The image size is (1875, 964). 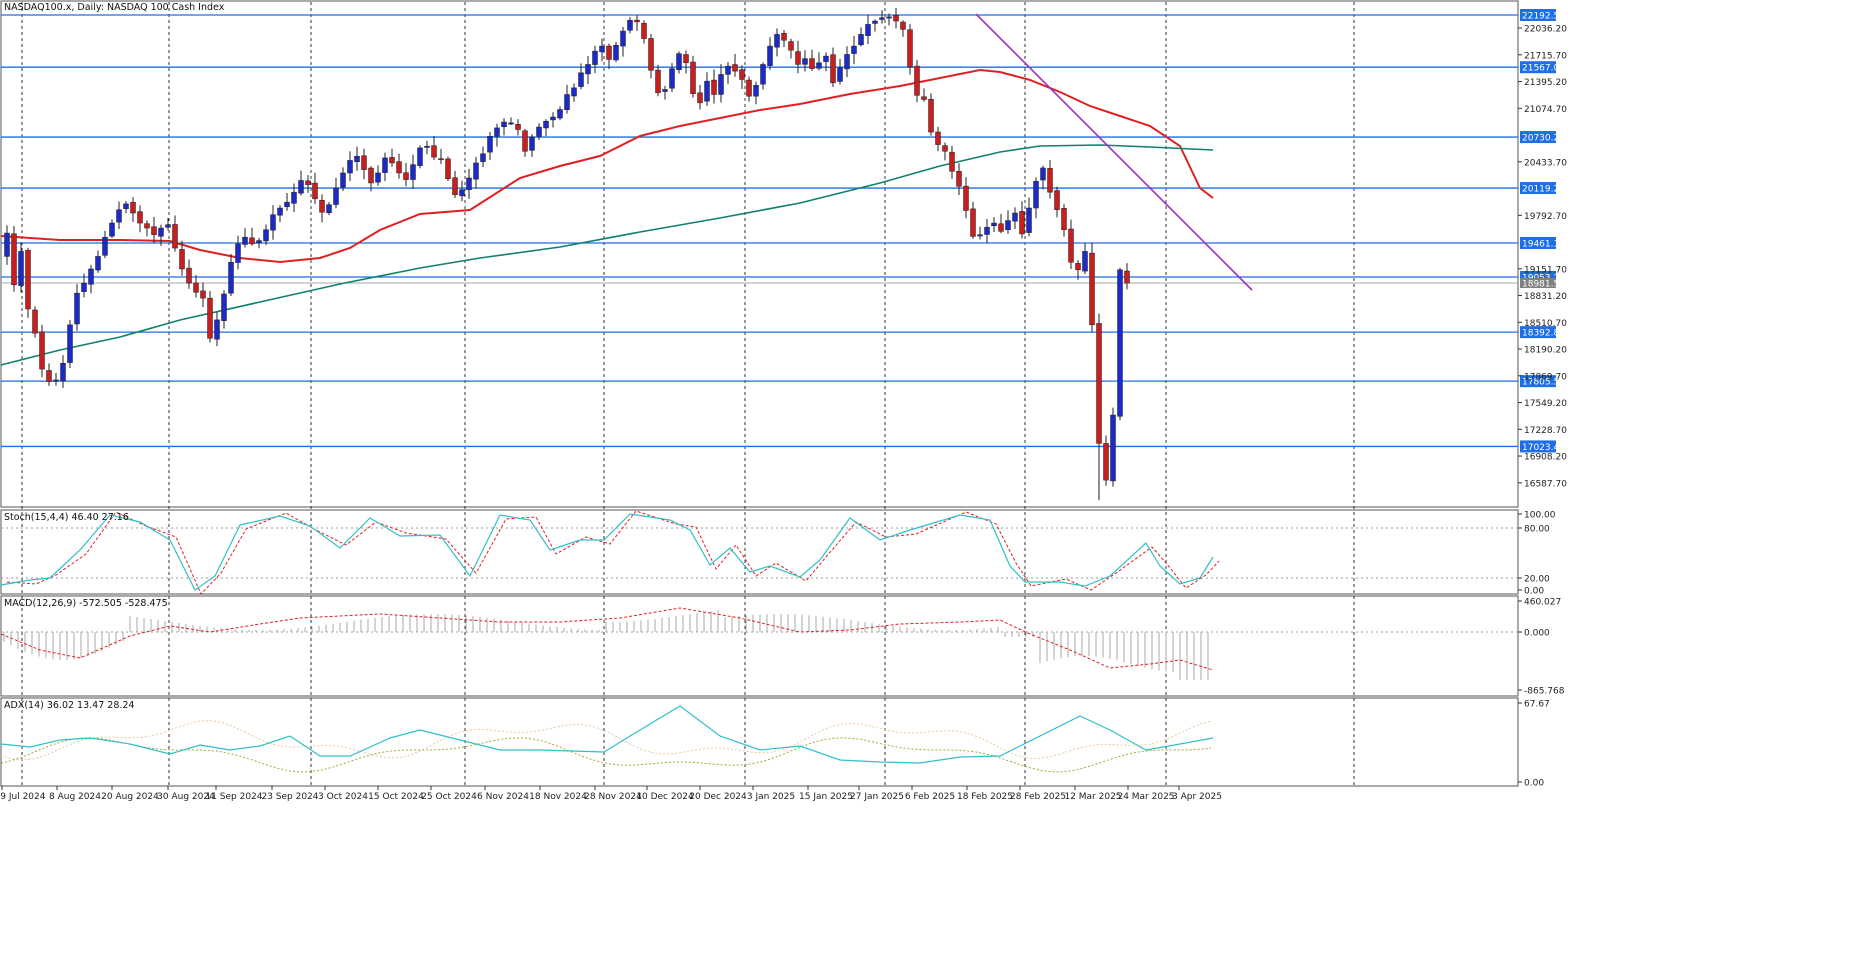 I want to click on stoch-pane, so click(x=759, y=552).